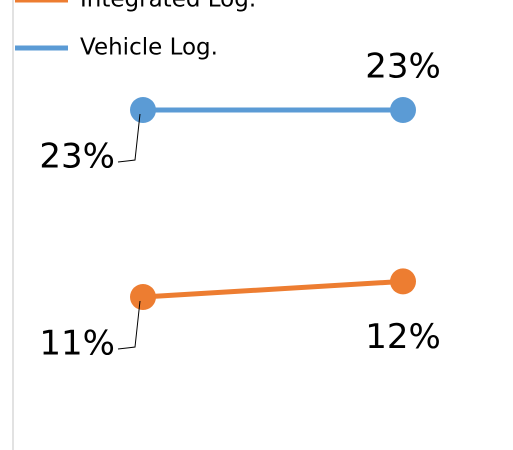  What do you see at coordinates (168, 6) in the screenshot?
I see `legend-label: Integrated Log.` at bounding box center [168, 6].